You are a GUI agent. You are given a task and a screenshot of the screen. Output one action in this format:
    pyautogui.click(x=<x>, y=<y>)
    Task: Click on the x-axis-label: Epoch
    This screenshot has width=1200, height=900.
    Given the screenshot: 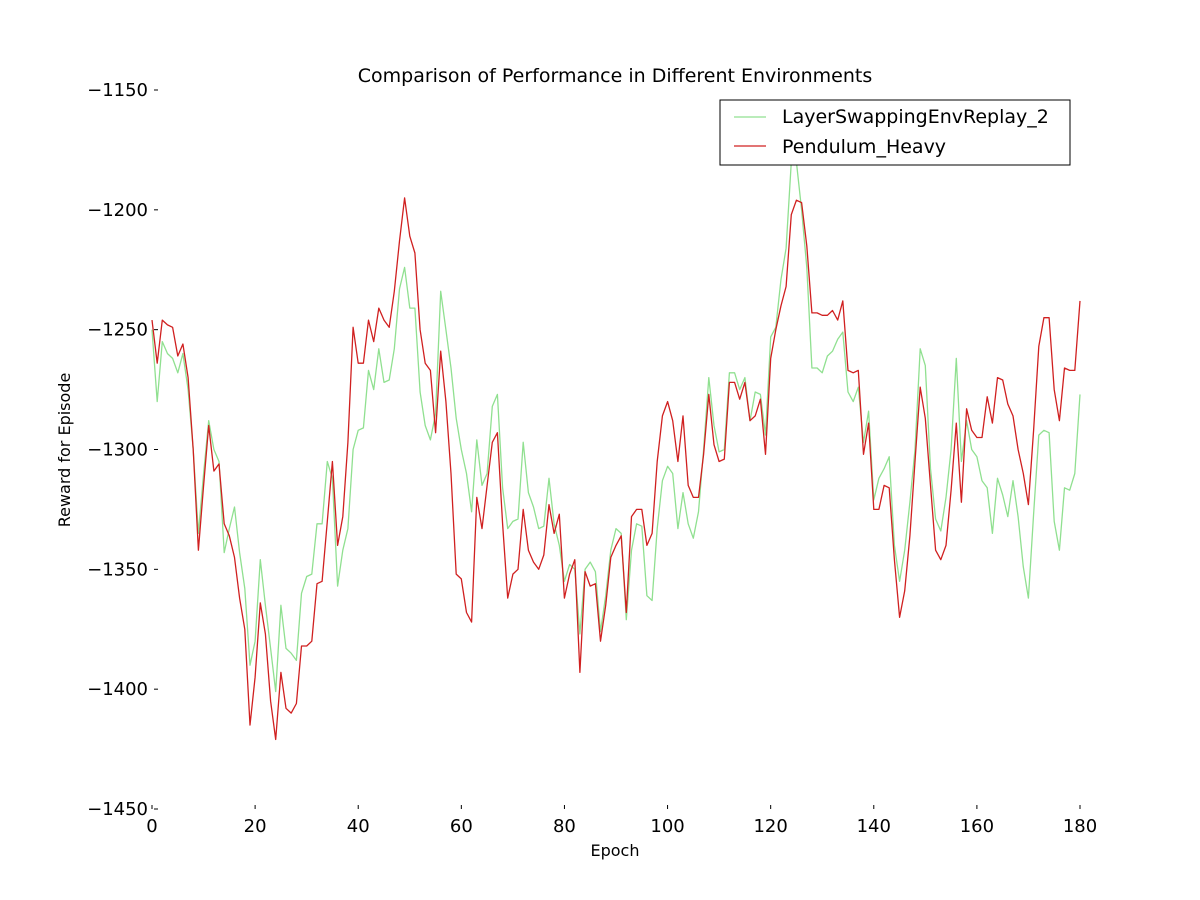 What is the action you would take?
    pyautogui.click(x=615, y=850)
    